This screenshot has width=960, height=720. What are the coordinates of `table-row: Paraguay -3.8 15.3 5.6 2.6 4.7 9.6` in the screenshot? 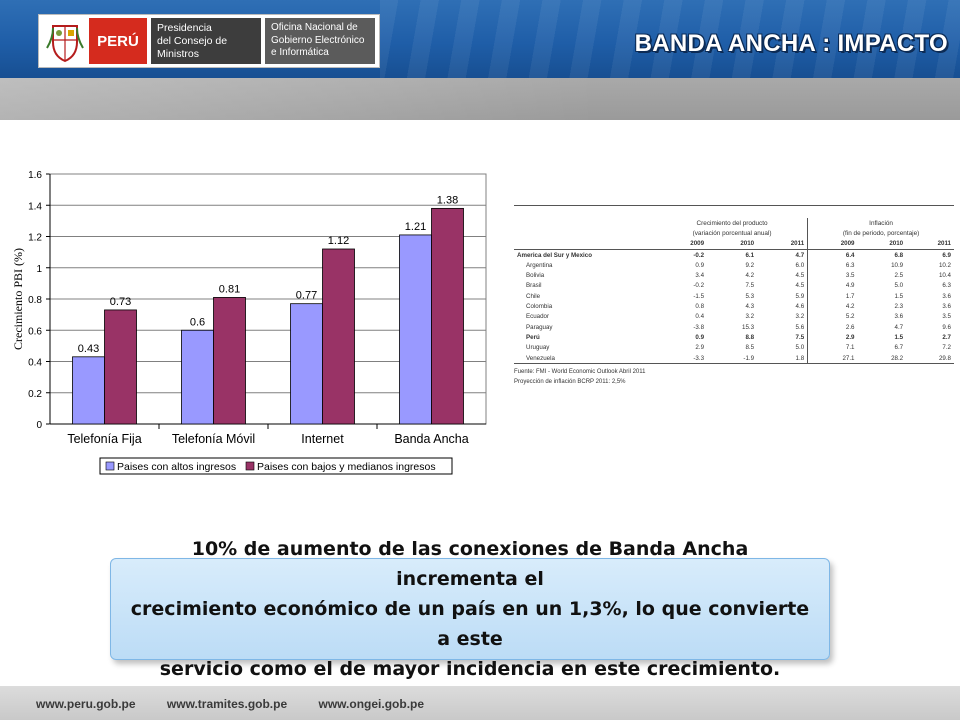 It's located at (734, 327).